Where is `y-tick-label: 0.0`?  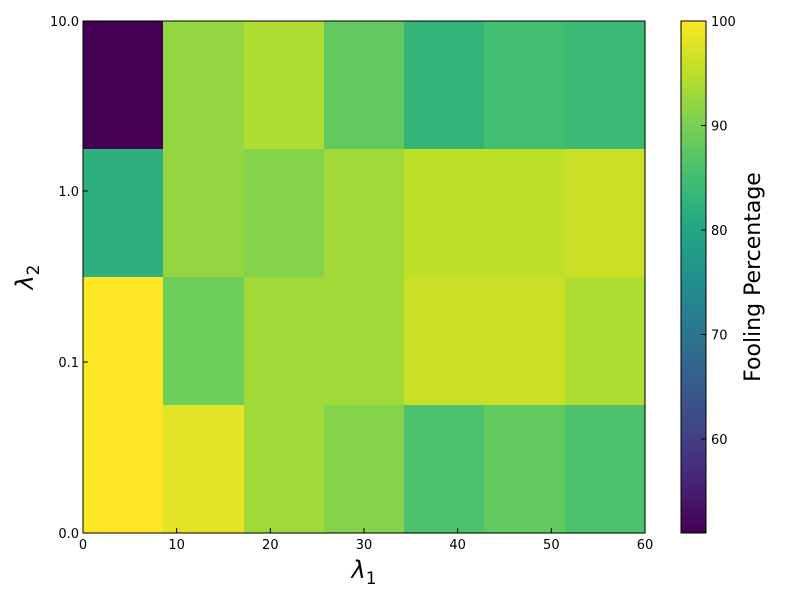
y-tick-label: 0.0 is located at coordinates (68, 534).